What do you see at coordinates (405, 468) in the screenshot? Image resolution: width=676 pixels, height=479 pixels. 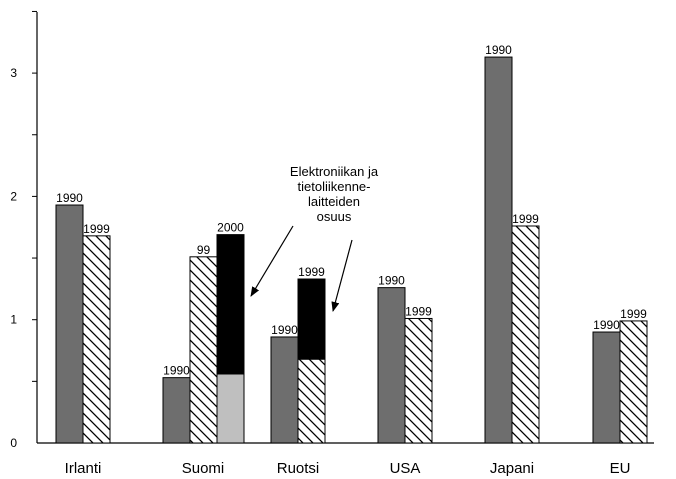 I see `category-label: USA` at bounding box center [405, 468].